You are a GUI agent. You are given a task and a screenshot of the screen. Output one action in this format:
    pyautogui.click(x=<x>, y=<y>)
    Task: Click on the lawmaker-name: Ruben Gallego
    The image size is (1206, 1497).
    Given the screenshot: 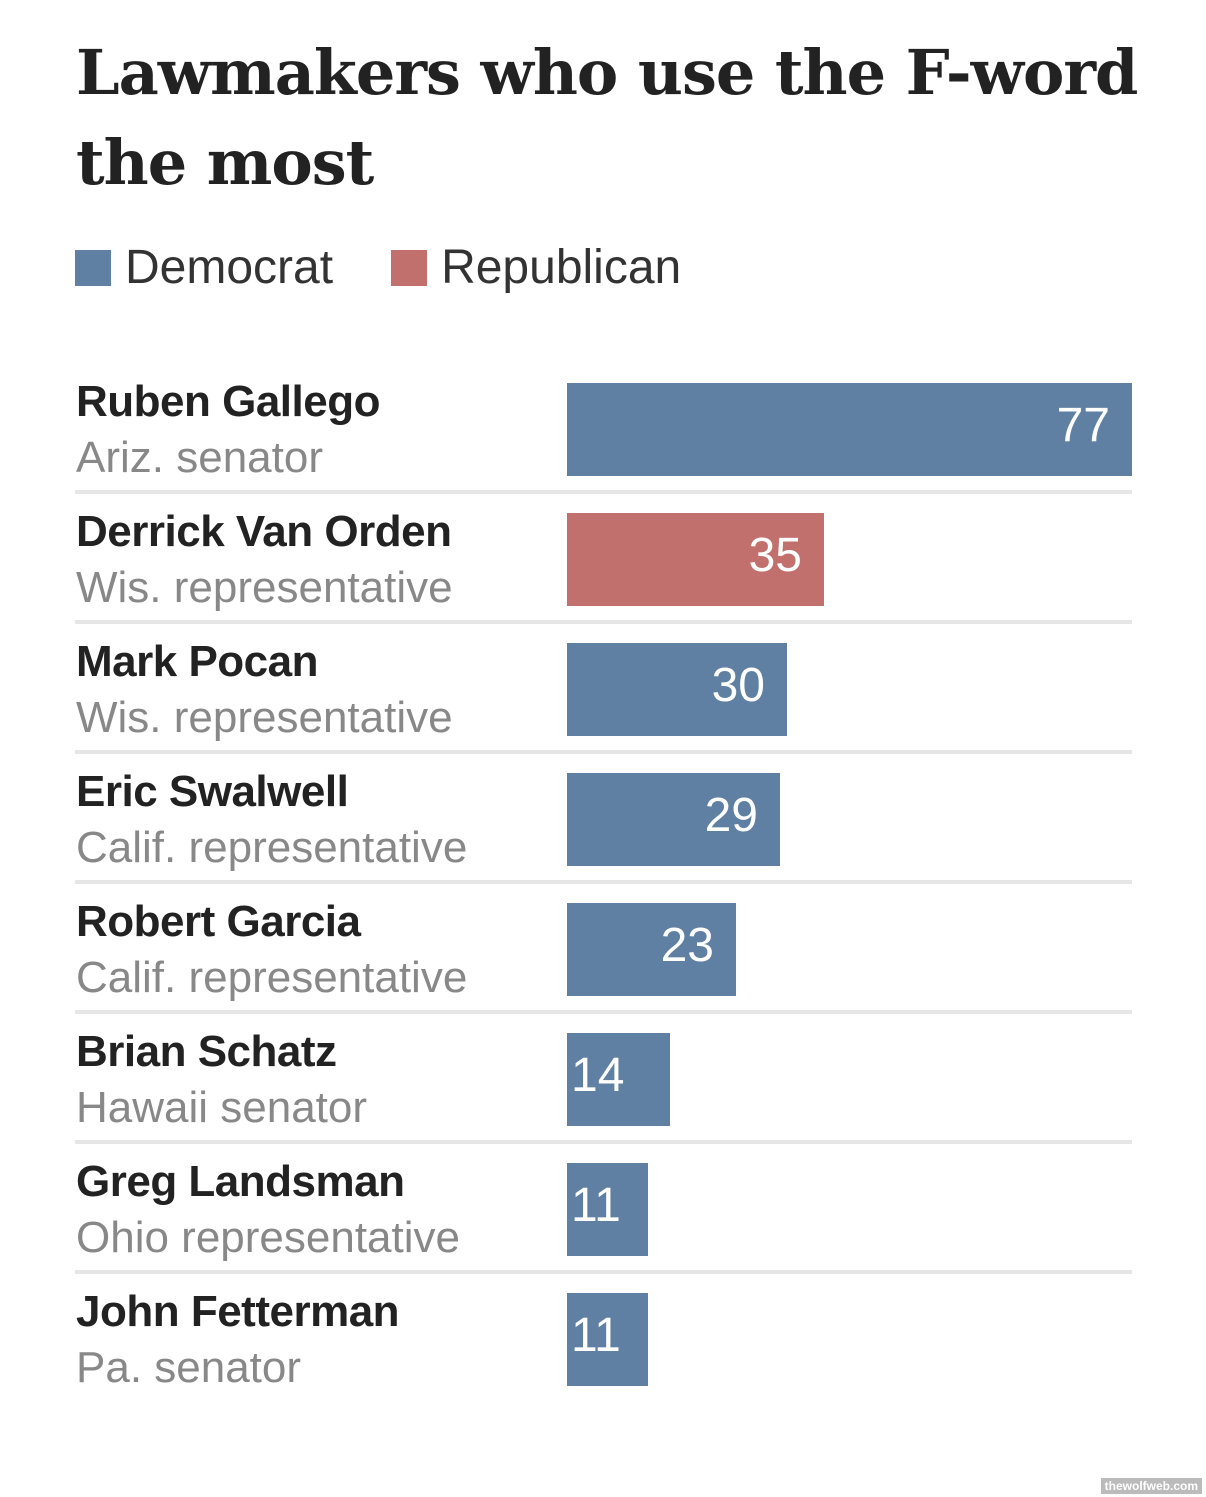 What is the action you would take?
    pyautogui.click(x=228, y=401)
    